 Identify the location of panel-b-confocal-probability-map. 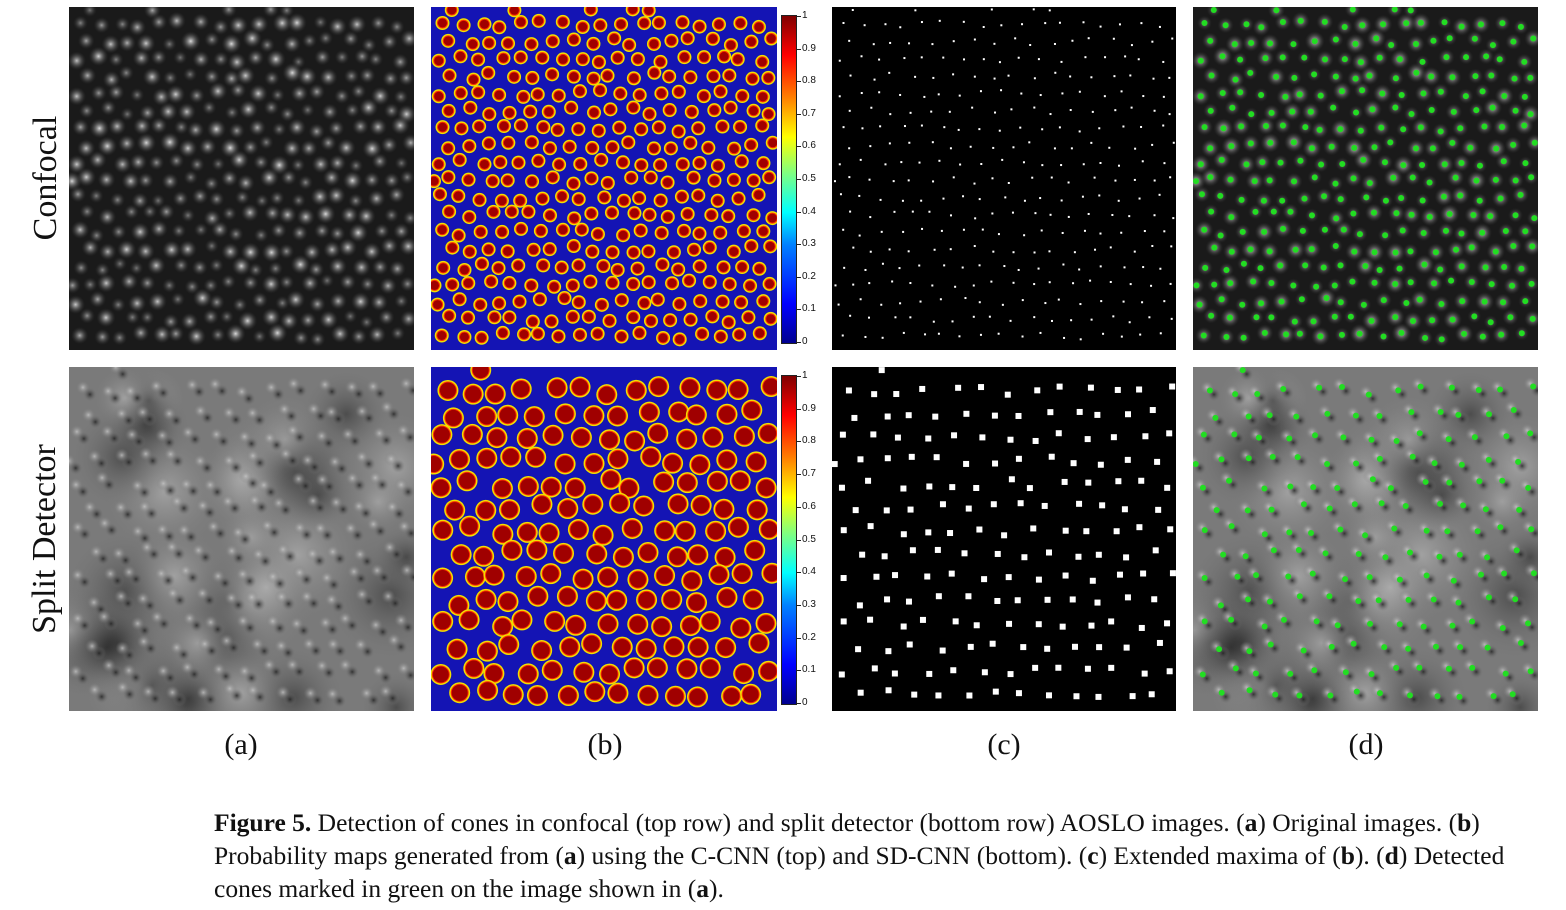
(604, 178).